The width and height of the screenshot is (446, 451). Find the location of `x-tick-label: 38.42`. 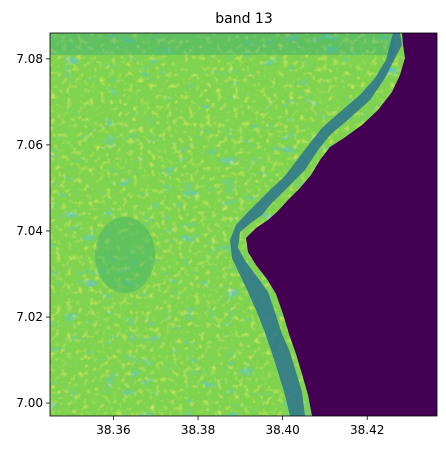

x-tick-label: 38.42 is located at coordinates (367, 430).